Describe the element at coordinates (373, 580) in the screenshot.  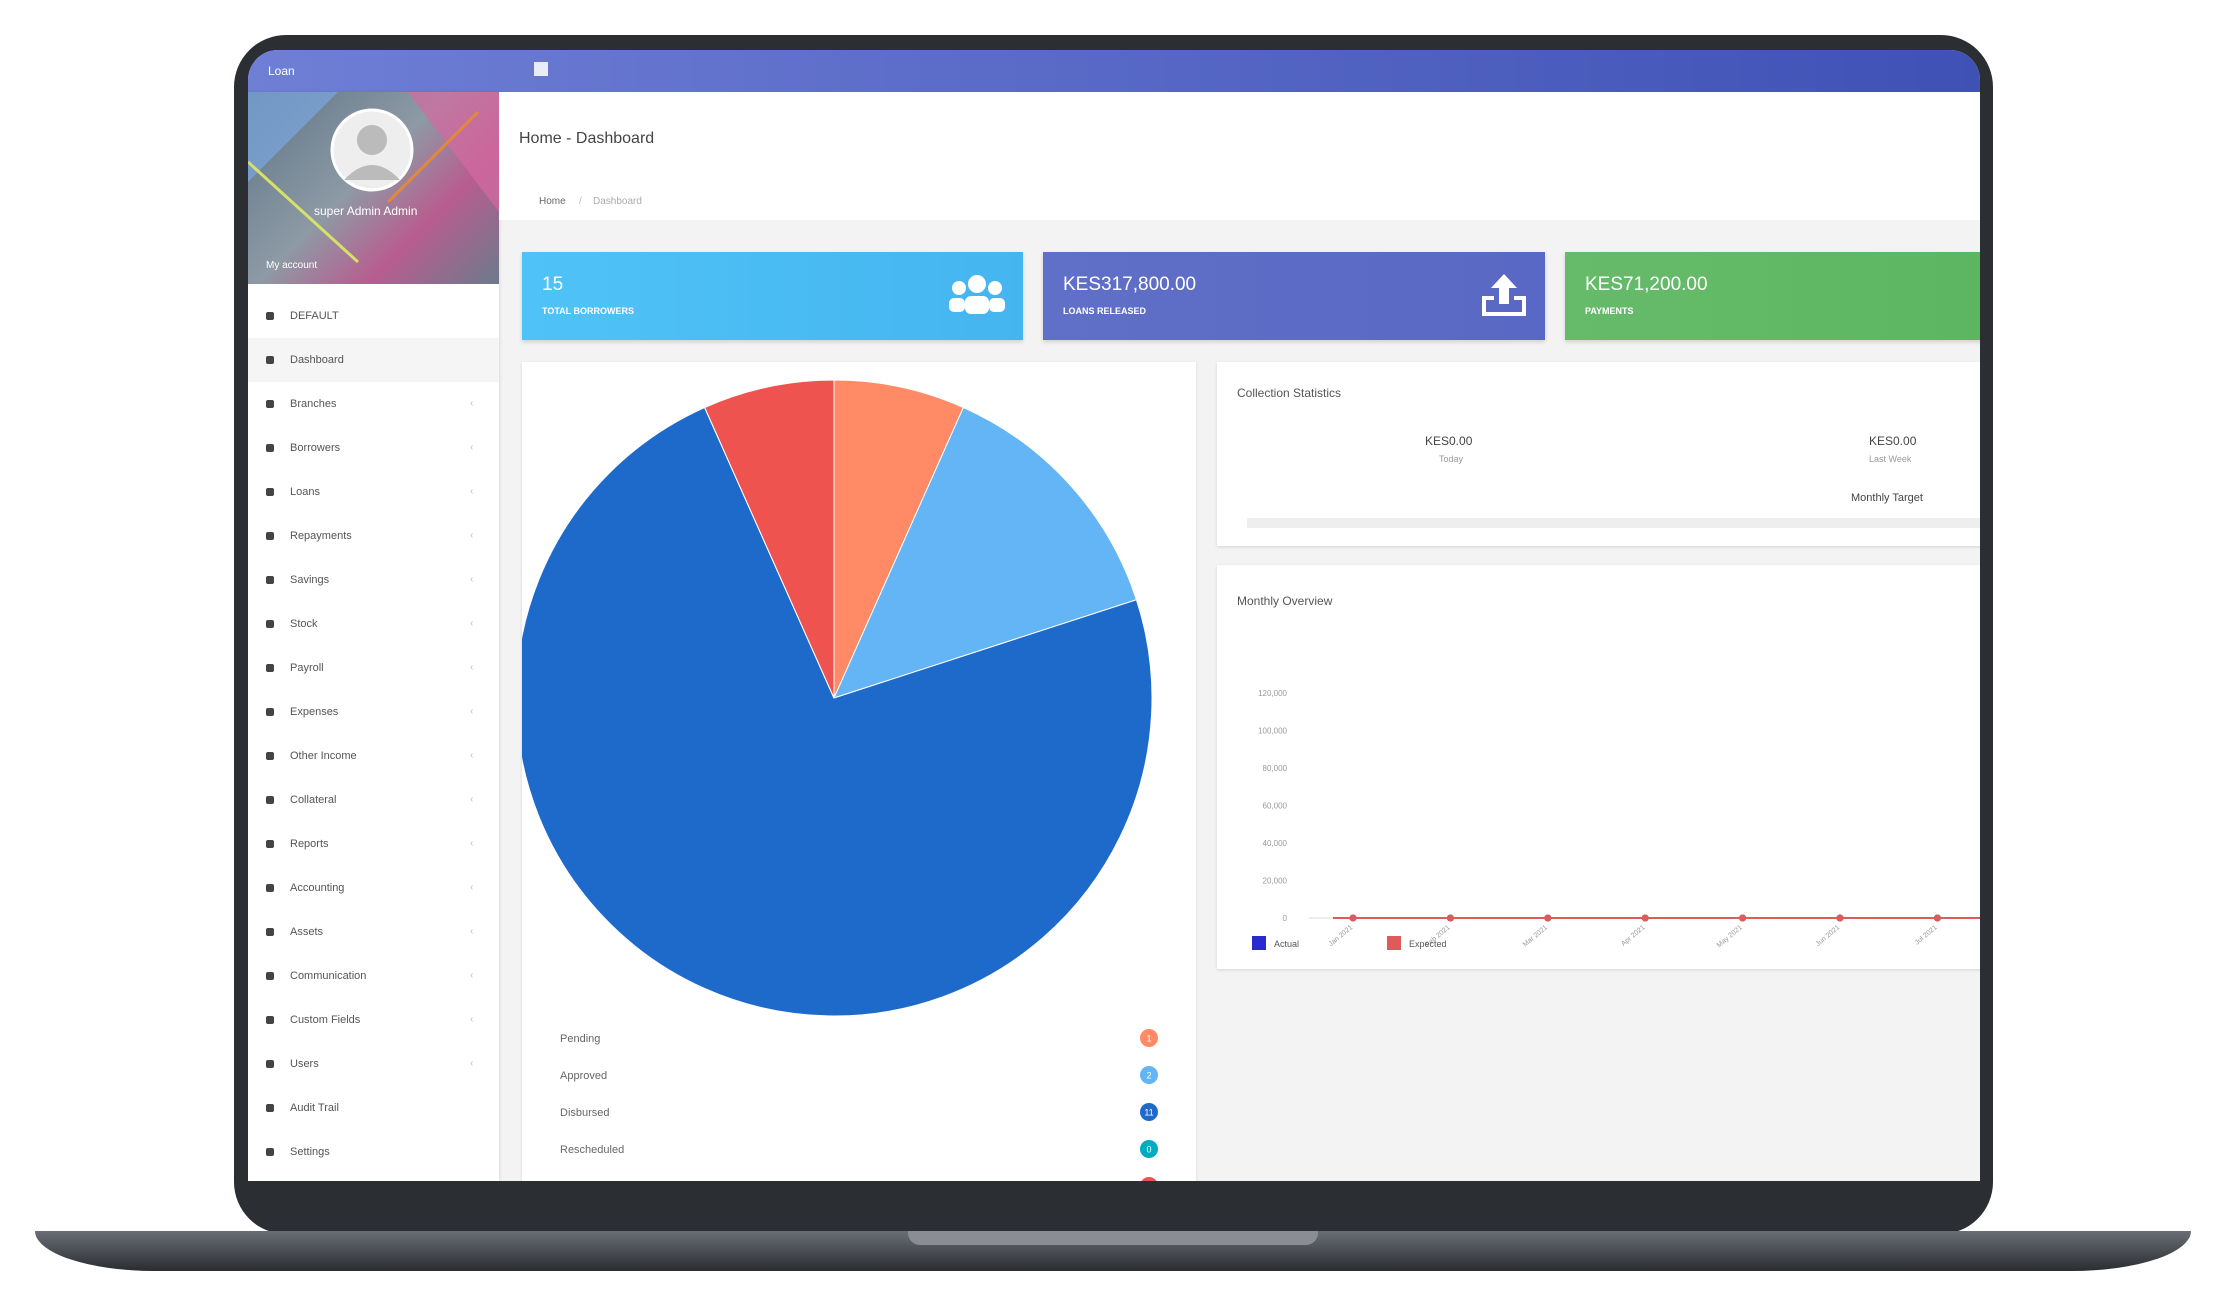
I see `menu-item: Savings ‹` at that location.